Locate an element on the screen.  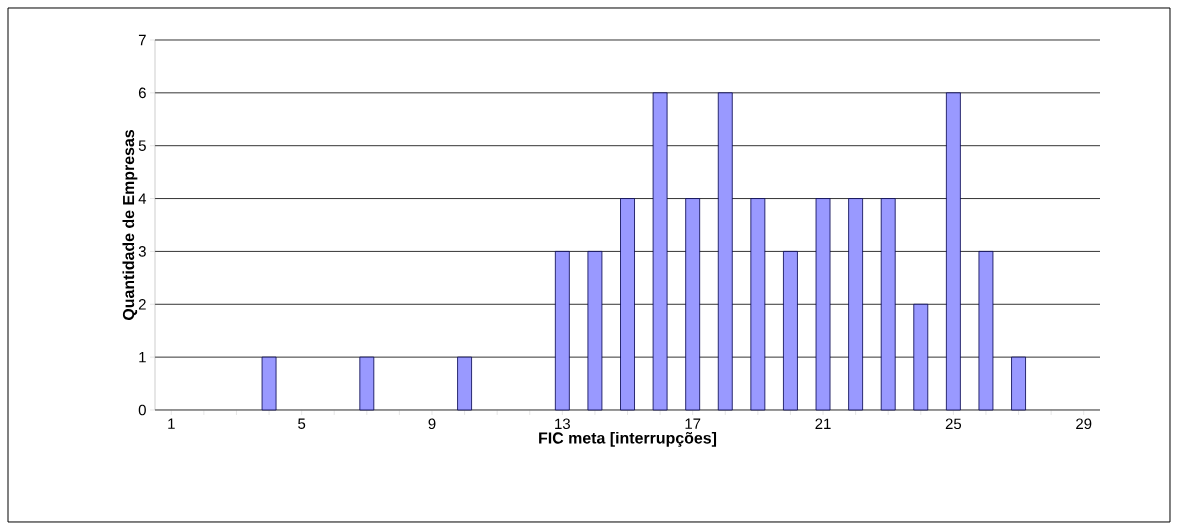
x-tick-label: 25 is located at coordinates (953, 424).